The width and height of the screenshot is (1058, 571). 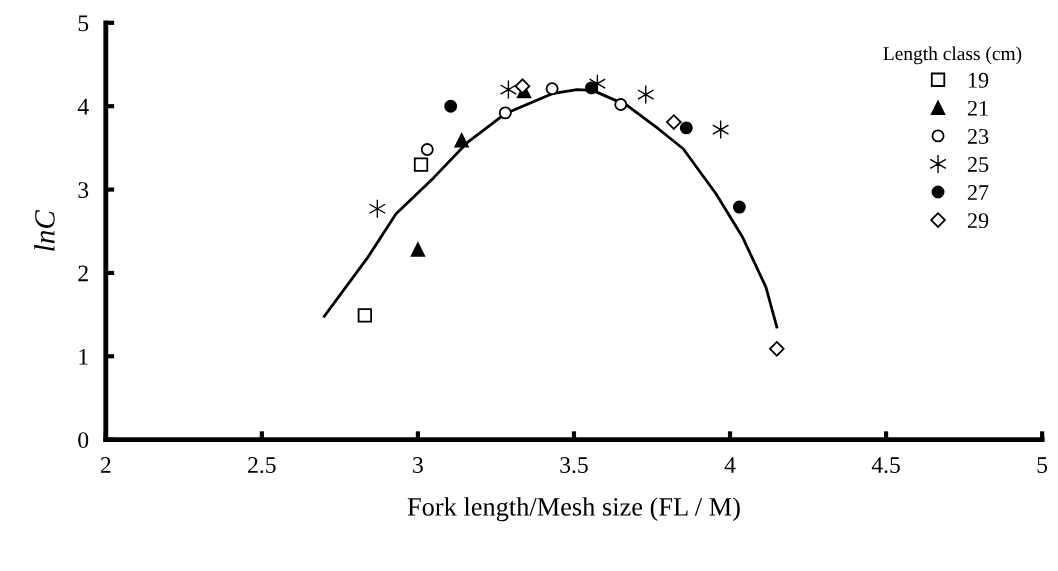 I want to click on x-tick-label: 3.5, so click(x=574, y=465).